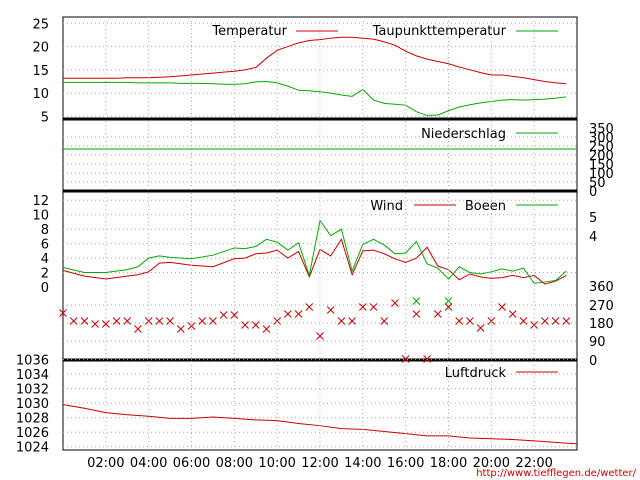 The image size is (640, 480). Describe the element at coordinates (314, 261) in the screenshot. I see `series-line-wind` at that location.